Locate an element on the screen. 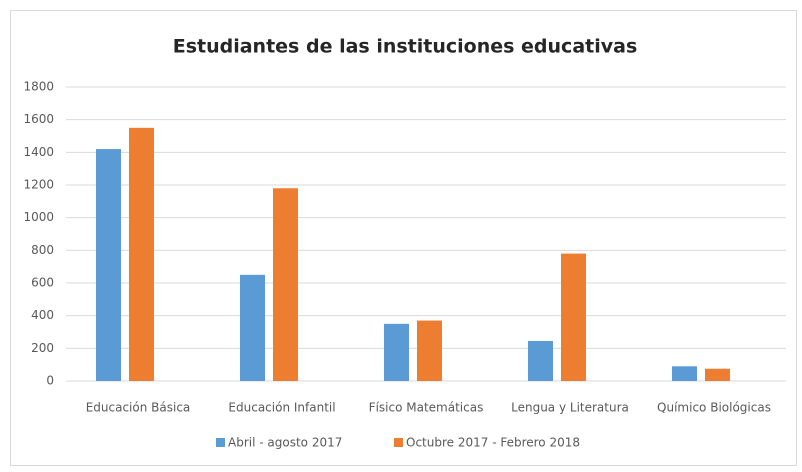  y-tick-label: 1600 is located at coordinates (38, 119).